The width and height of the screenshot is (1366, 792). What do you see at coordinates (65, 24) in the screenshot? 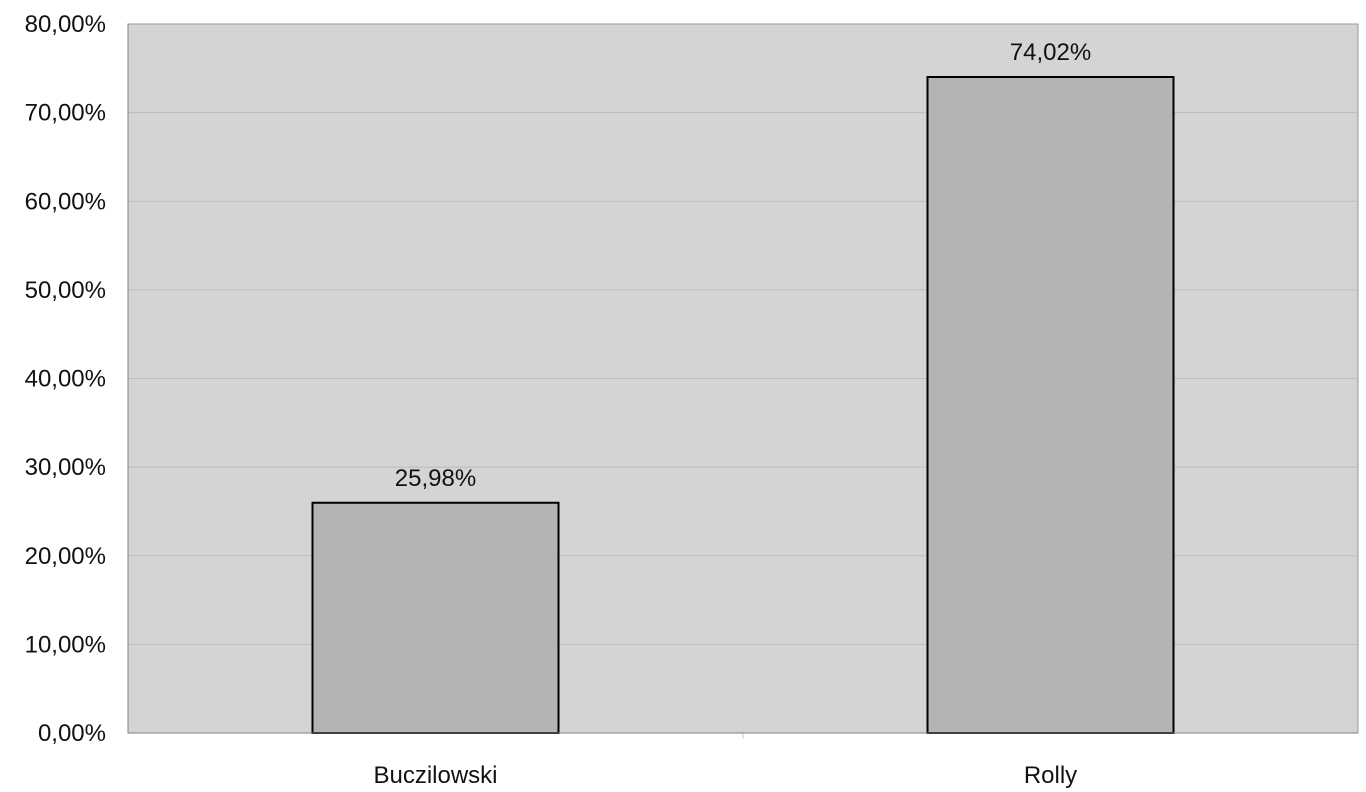
I see `y-tick-label: 80,00%` at bounding box center [65, 24].